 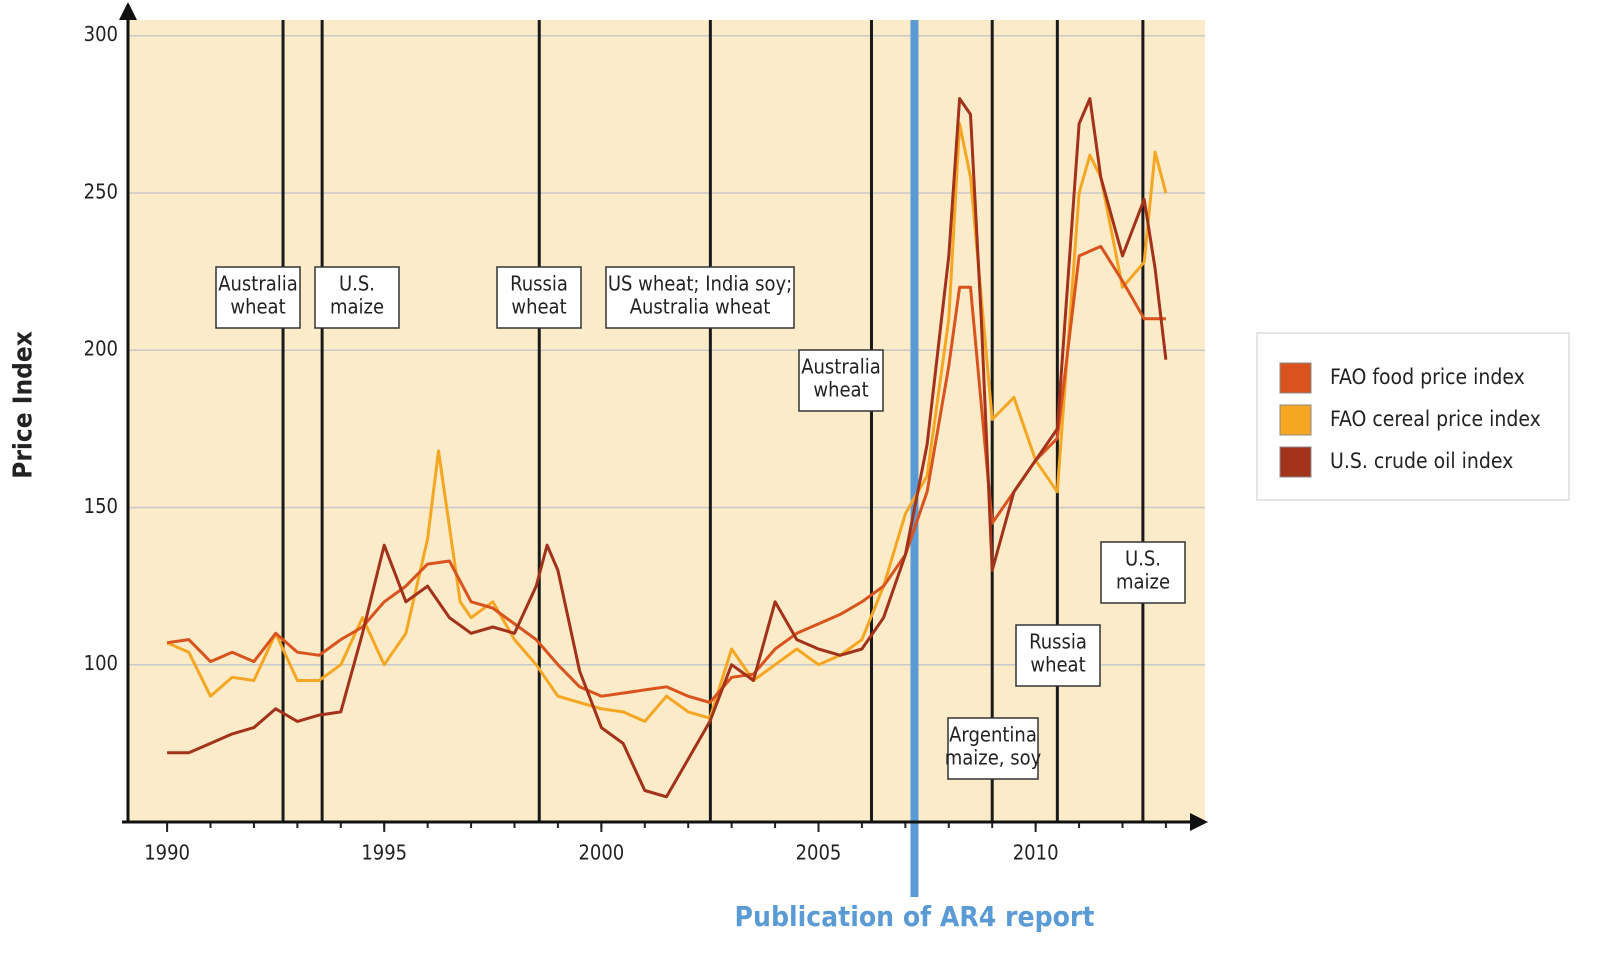 What do you see at coordinates (384, 853) in the screenshot?
I see `x-tick-label: 1995` at bounding box center [384, 853].